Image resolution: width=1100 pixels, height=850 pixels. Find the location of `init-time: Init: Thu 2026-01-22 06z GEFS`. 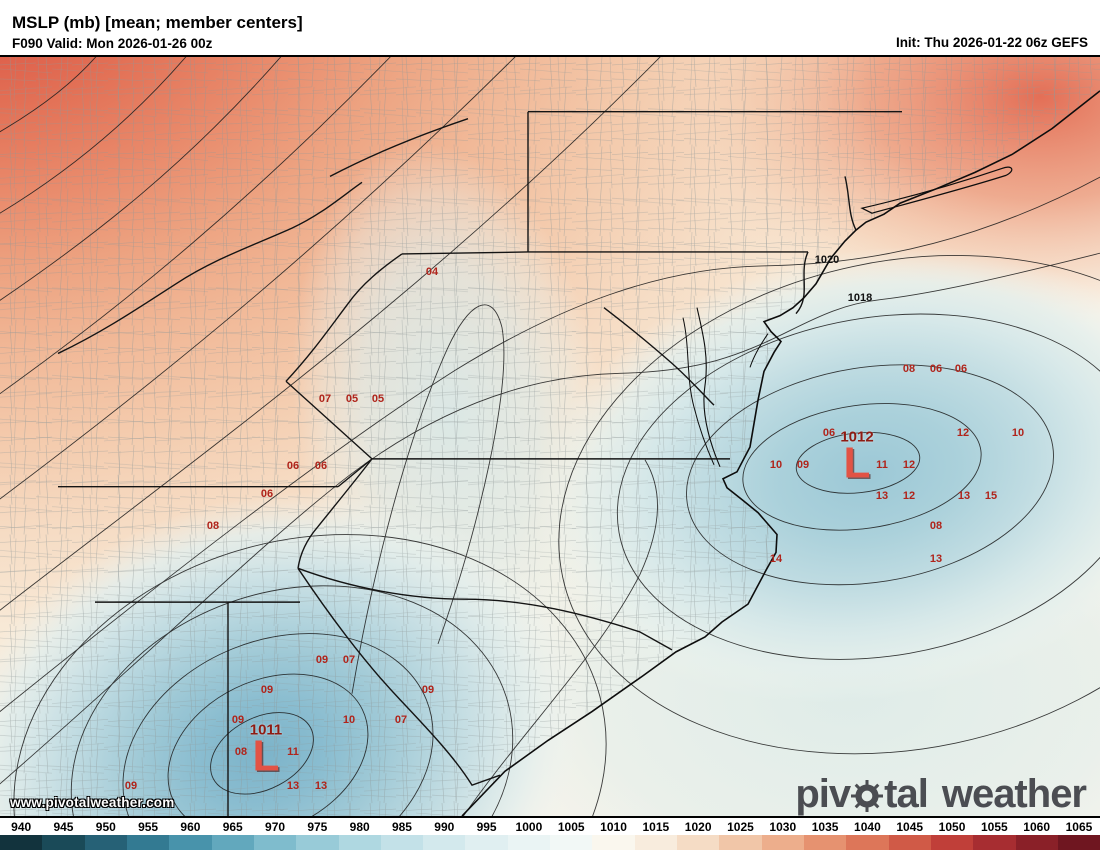

init-time: Init: Thu 2026-01-22 06z GEFS is located at coordinates (991, 42).